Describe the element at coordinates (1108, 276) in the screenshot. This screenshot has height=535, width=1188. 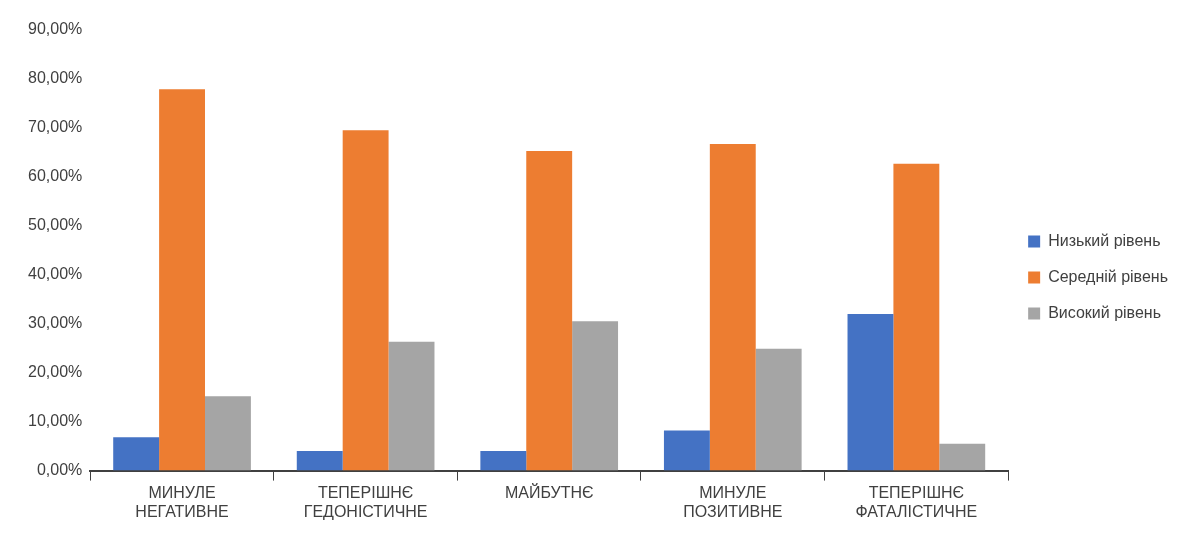
I see `legend-label: Середній рівень` at that location.